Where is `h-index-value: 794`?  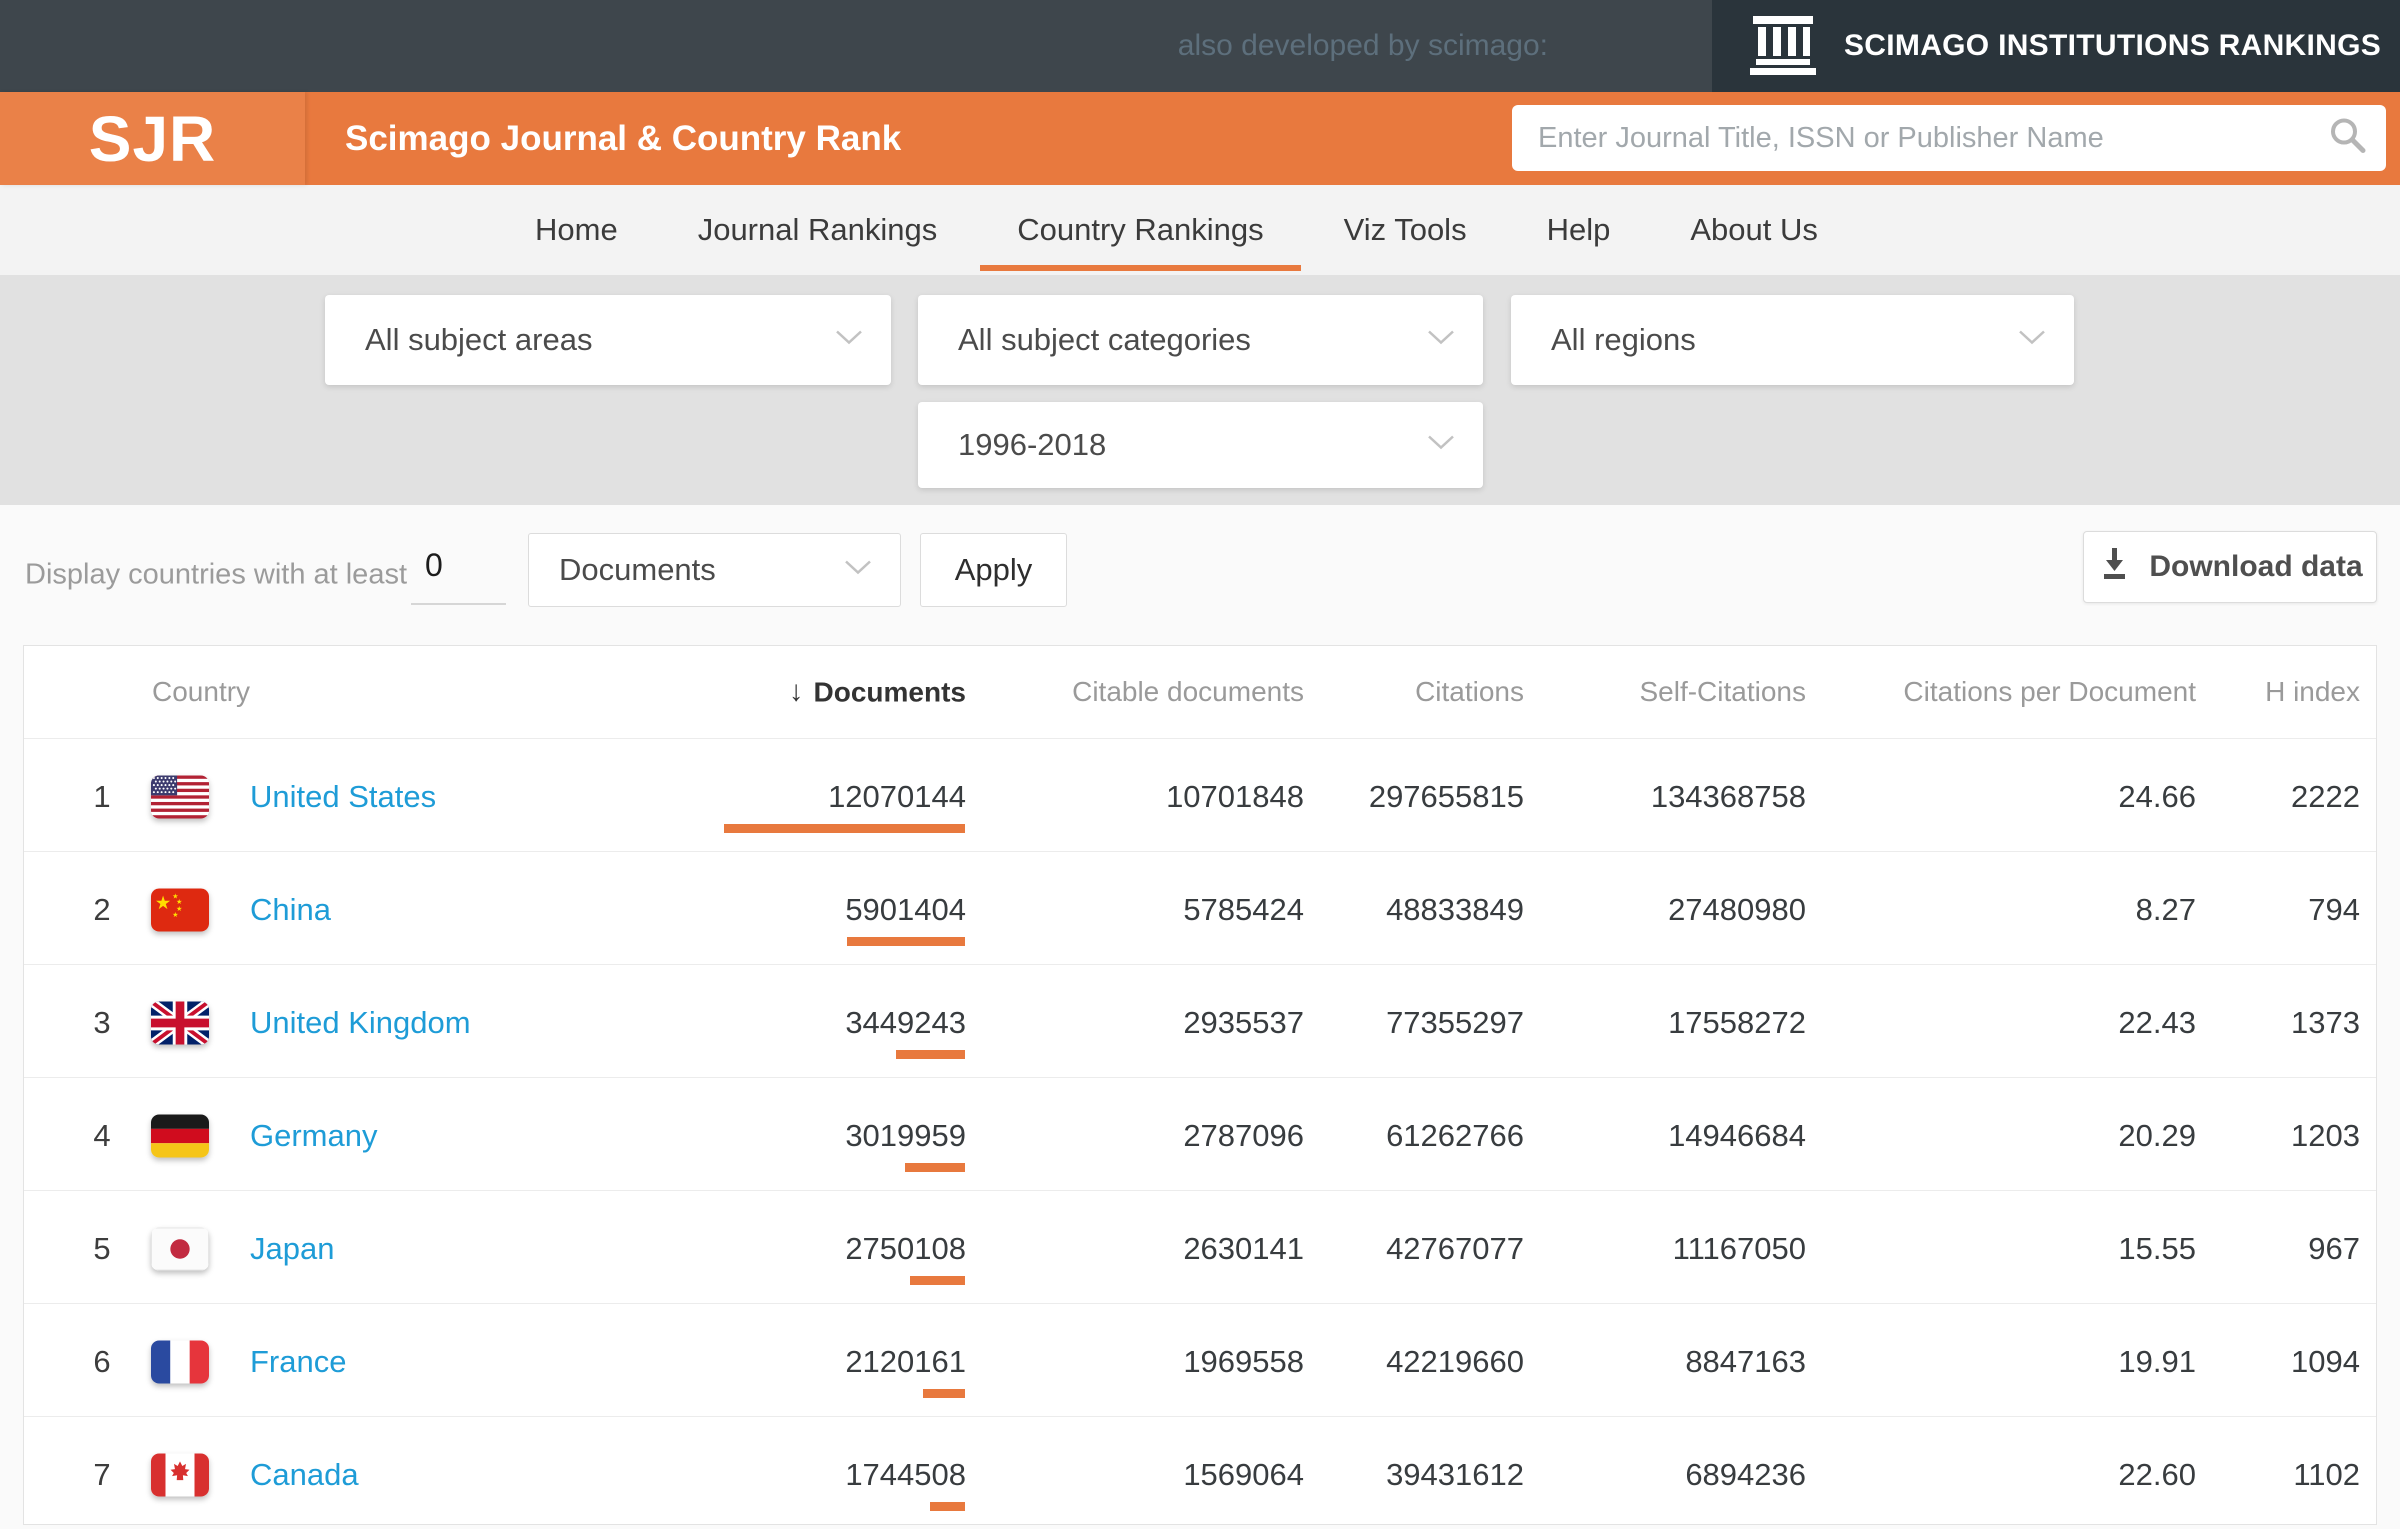
h-index-value: 794 is located at coordinates (2334, 909).